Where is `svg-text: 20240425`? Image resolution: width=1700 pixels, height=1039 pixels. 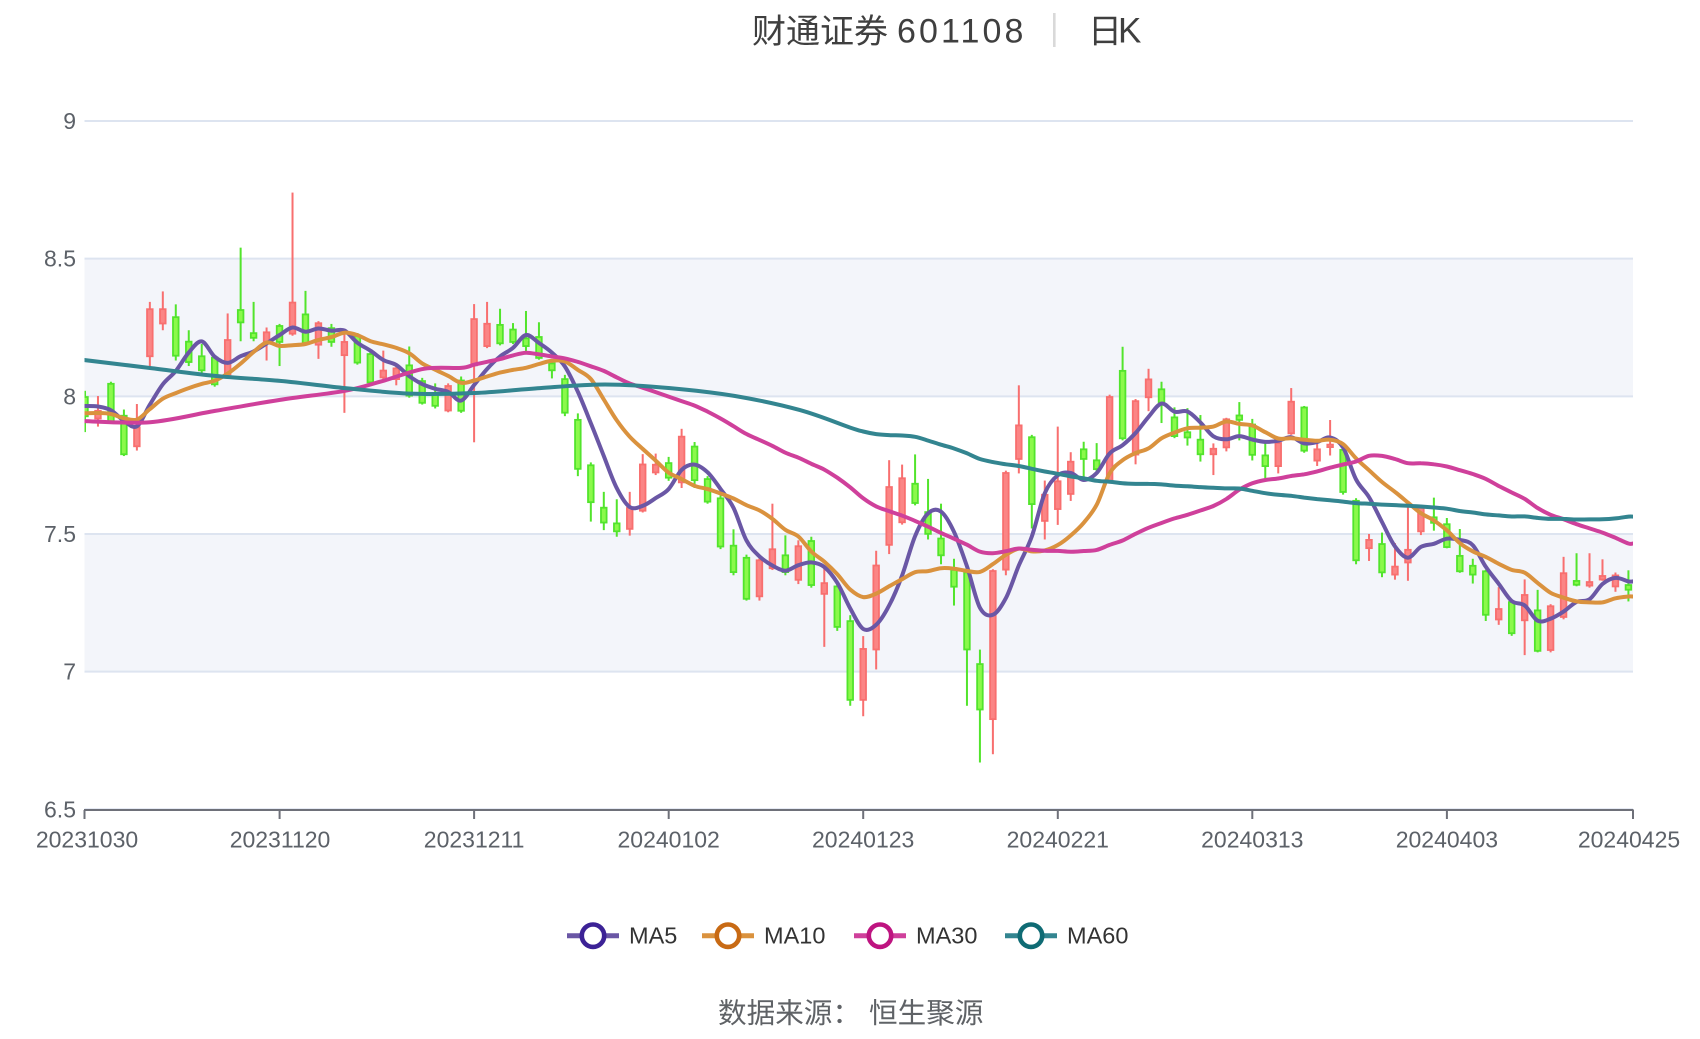
svg-text: 20240425 is located at coordinates (1629, 840).